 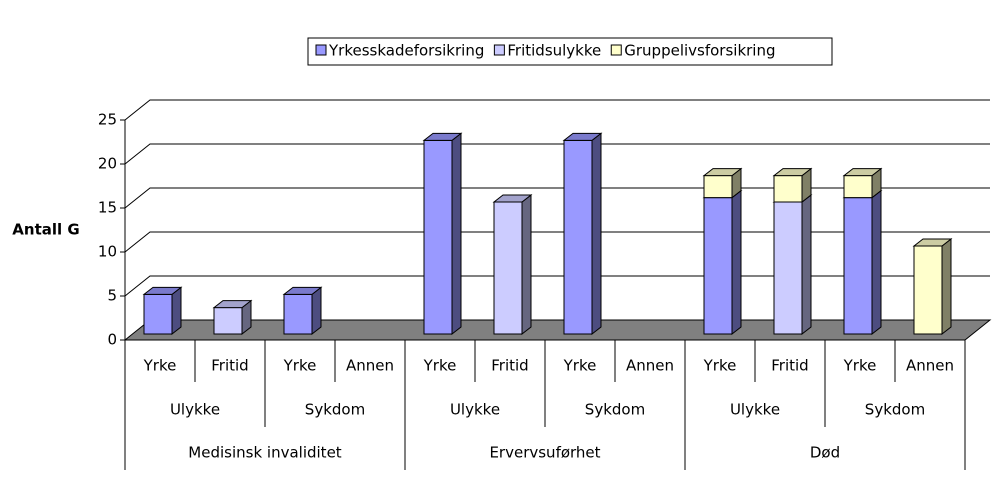 I want to click on back-wall, so click(x=137, y=220).